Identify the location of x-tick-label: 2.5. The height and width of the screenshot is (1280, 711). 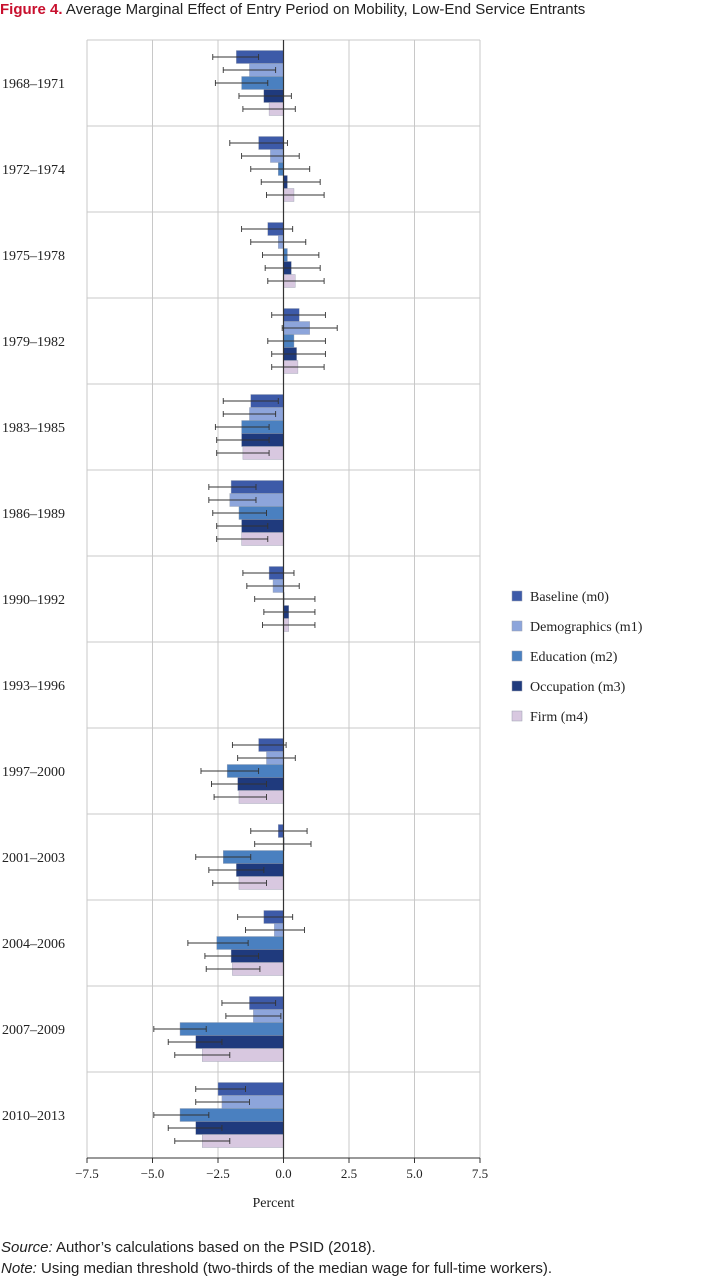
(349, 1173).